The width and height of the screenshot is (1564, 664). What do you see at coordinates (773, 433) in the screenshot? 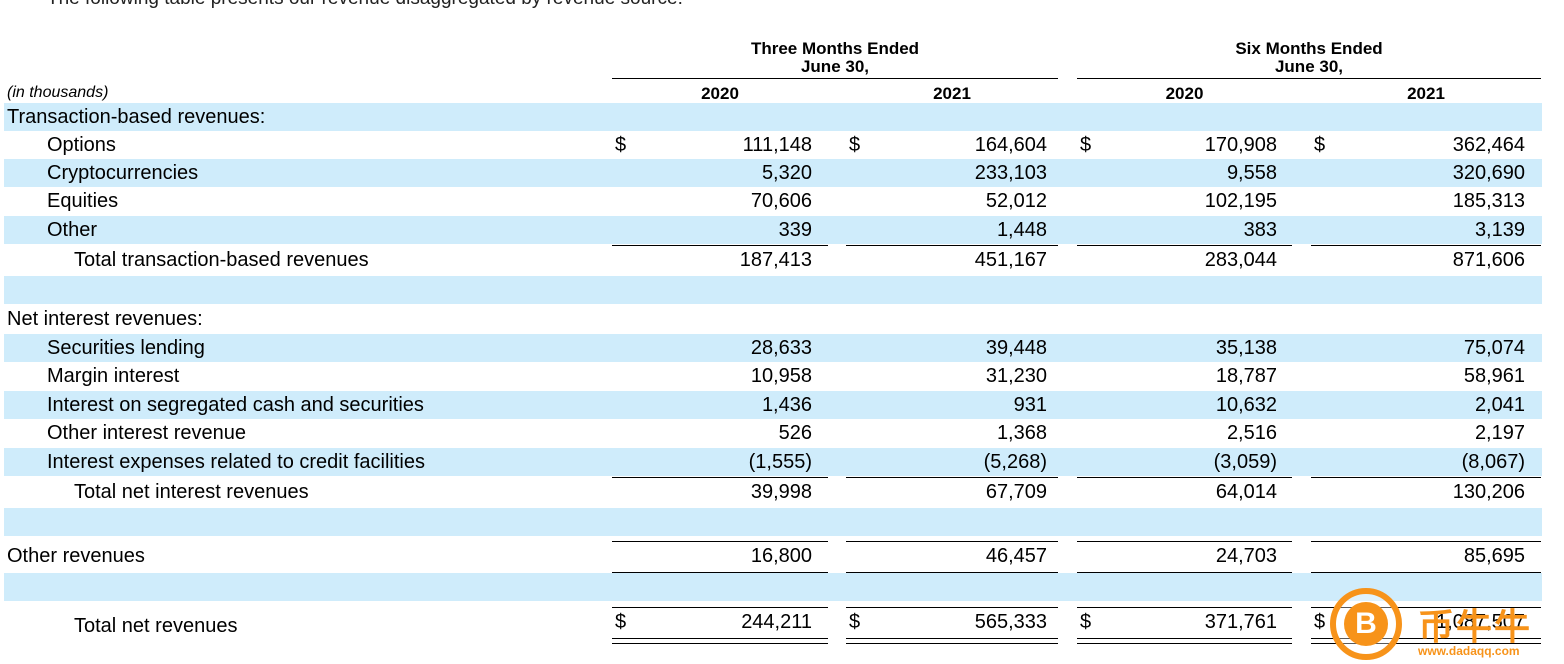
I see `table-row: Other interest revenue 526 1,368 2,516 2,197` at bounding box center [773, 433].